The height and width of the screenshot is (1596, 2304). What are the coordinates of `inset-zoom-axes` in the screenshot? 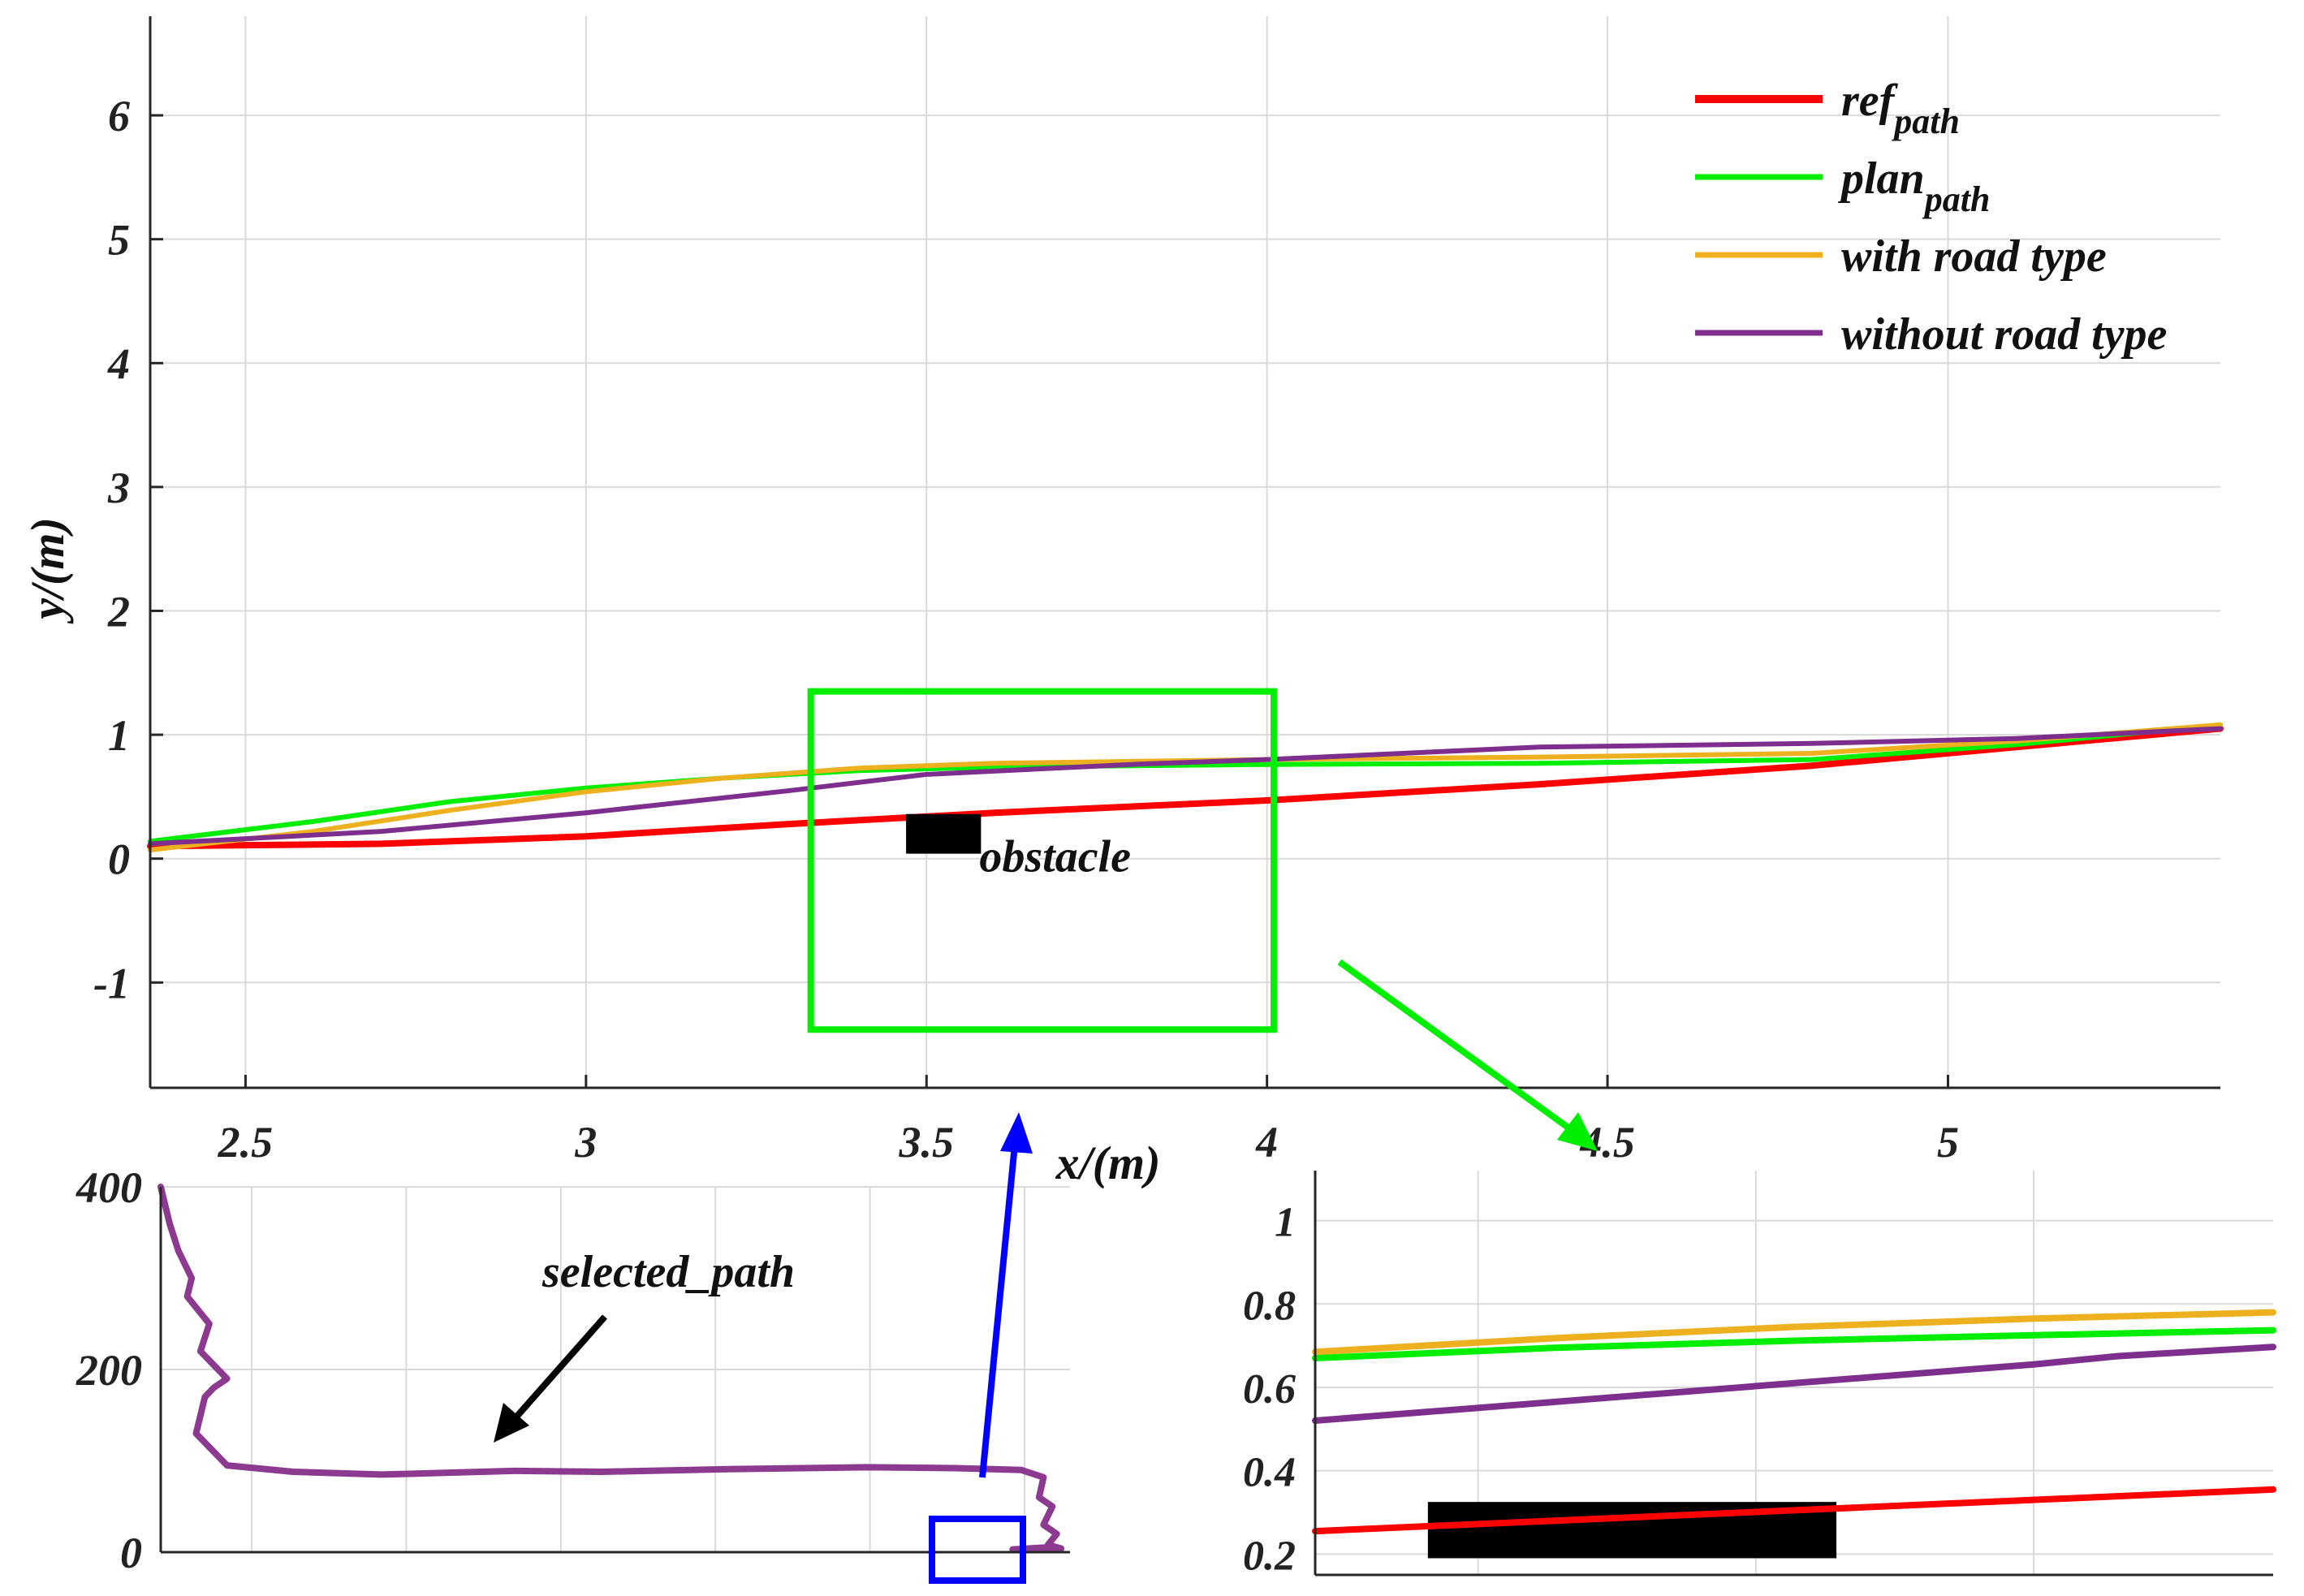 It's located at (1793, 1374).